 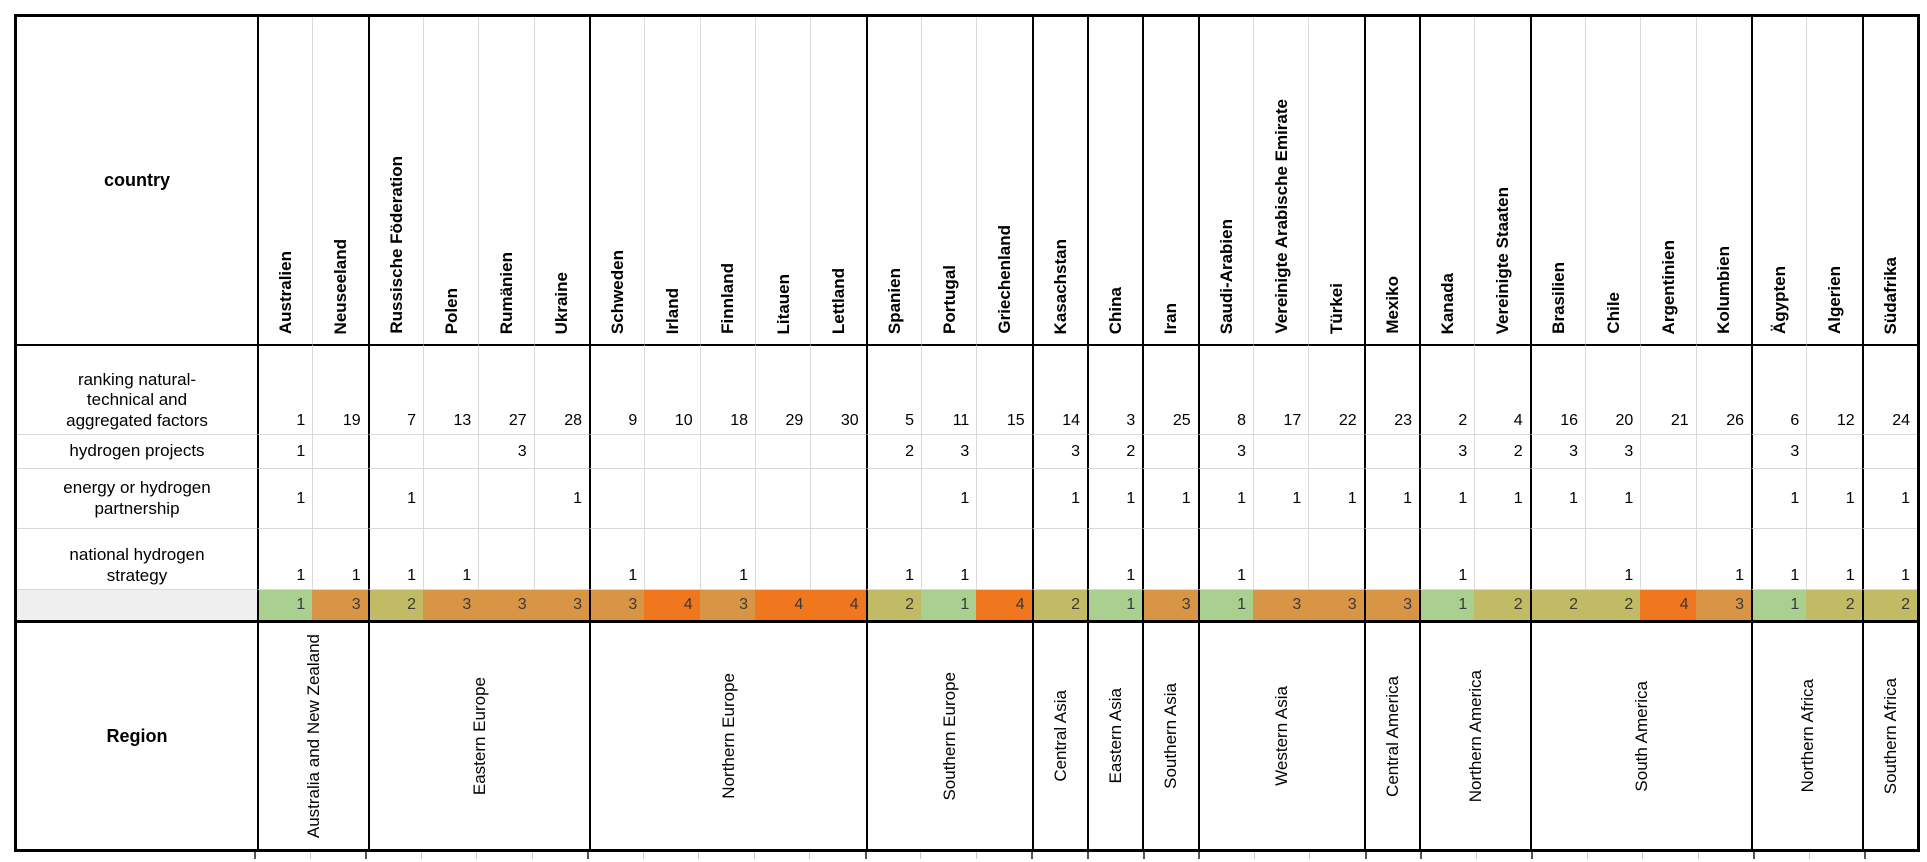 What do you see at coordinates (728, 298) in the screenshot?
I see `country-name: Finnland` at bounding box center [728, 298].